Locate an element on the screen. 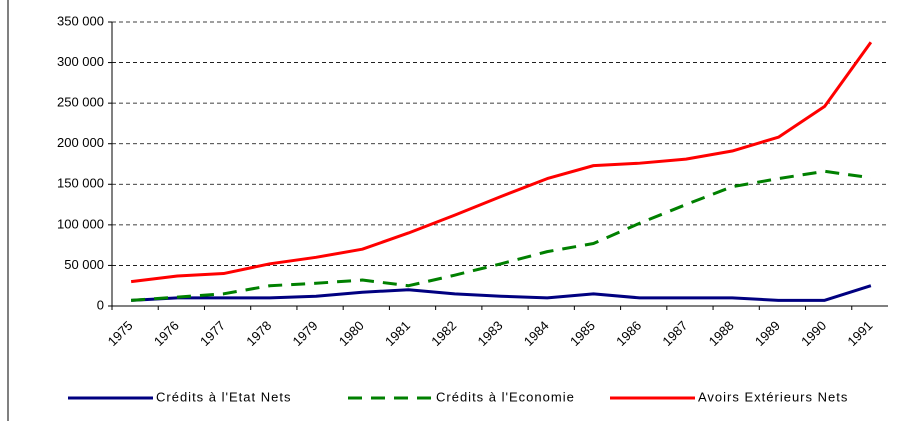 This screenshot has height=421, width=904. y-tick-label: 50 000 is located at coordinates (84, 264).